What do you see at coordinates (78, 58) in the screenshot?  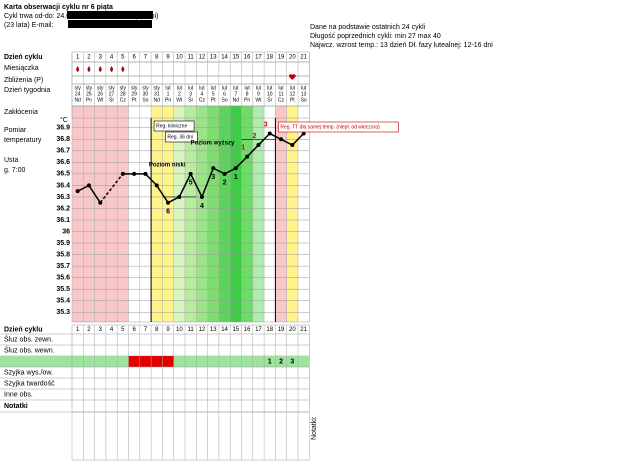 I see `day-number: 1` at bounding box center [78, 58].